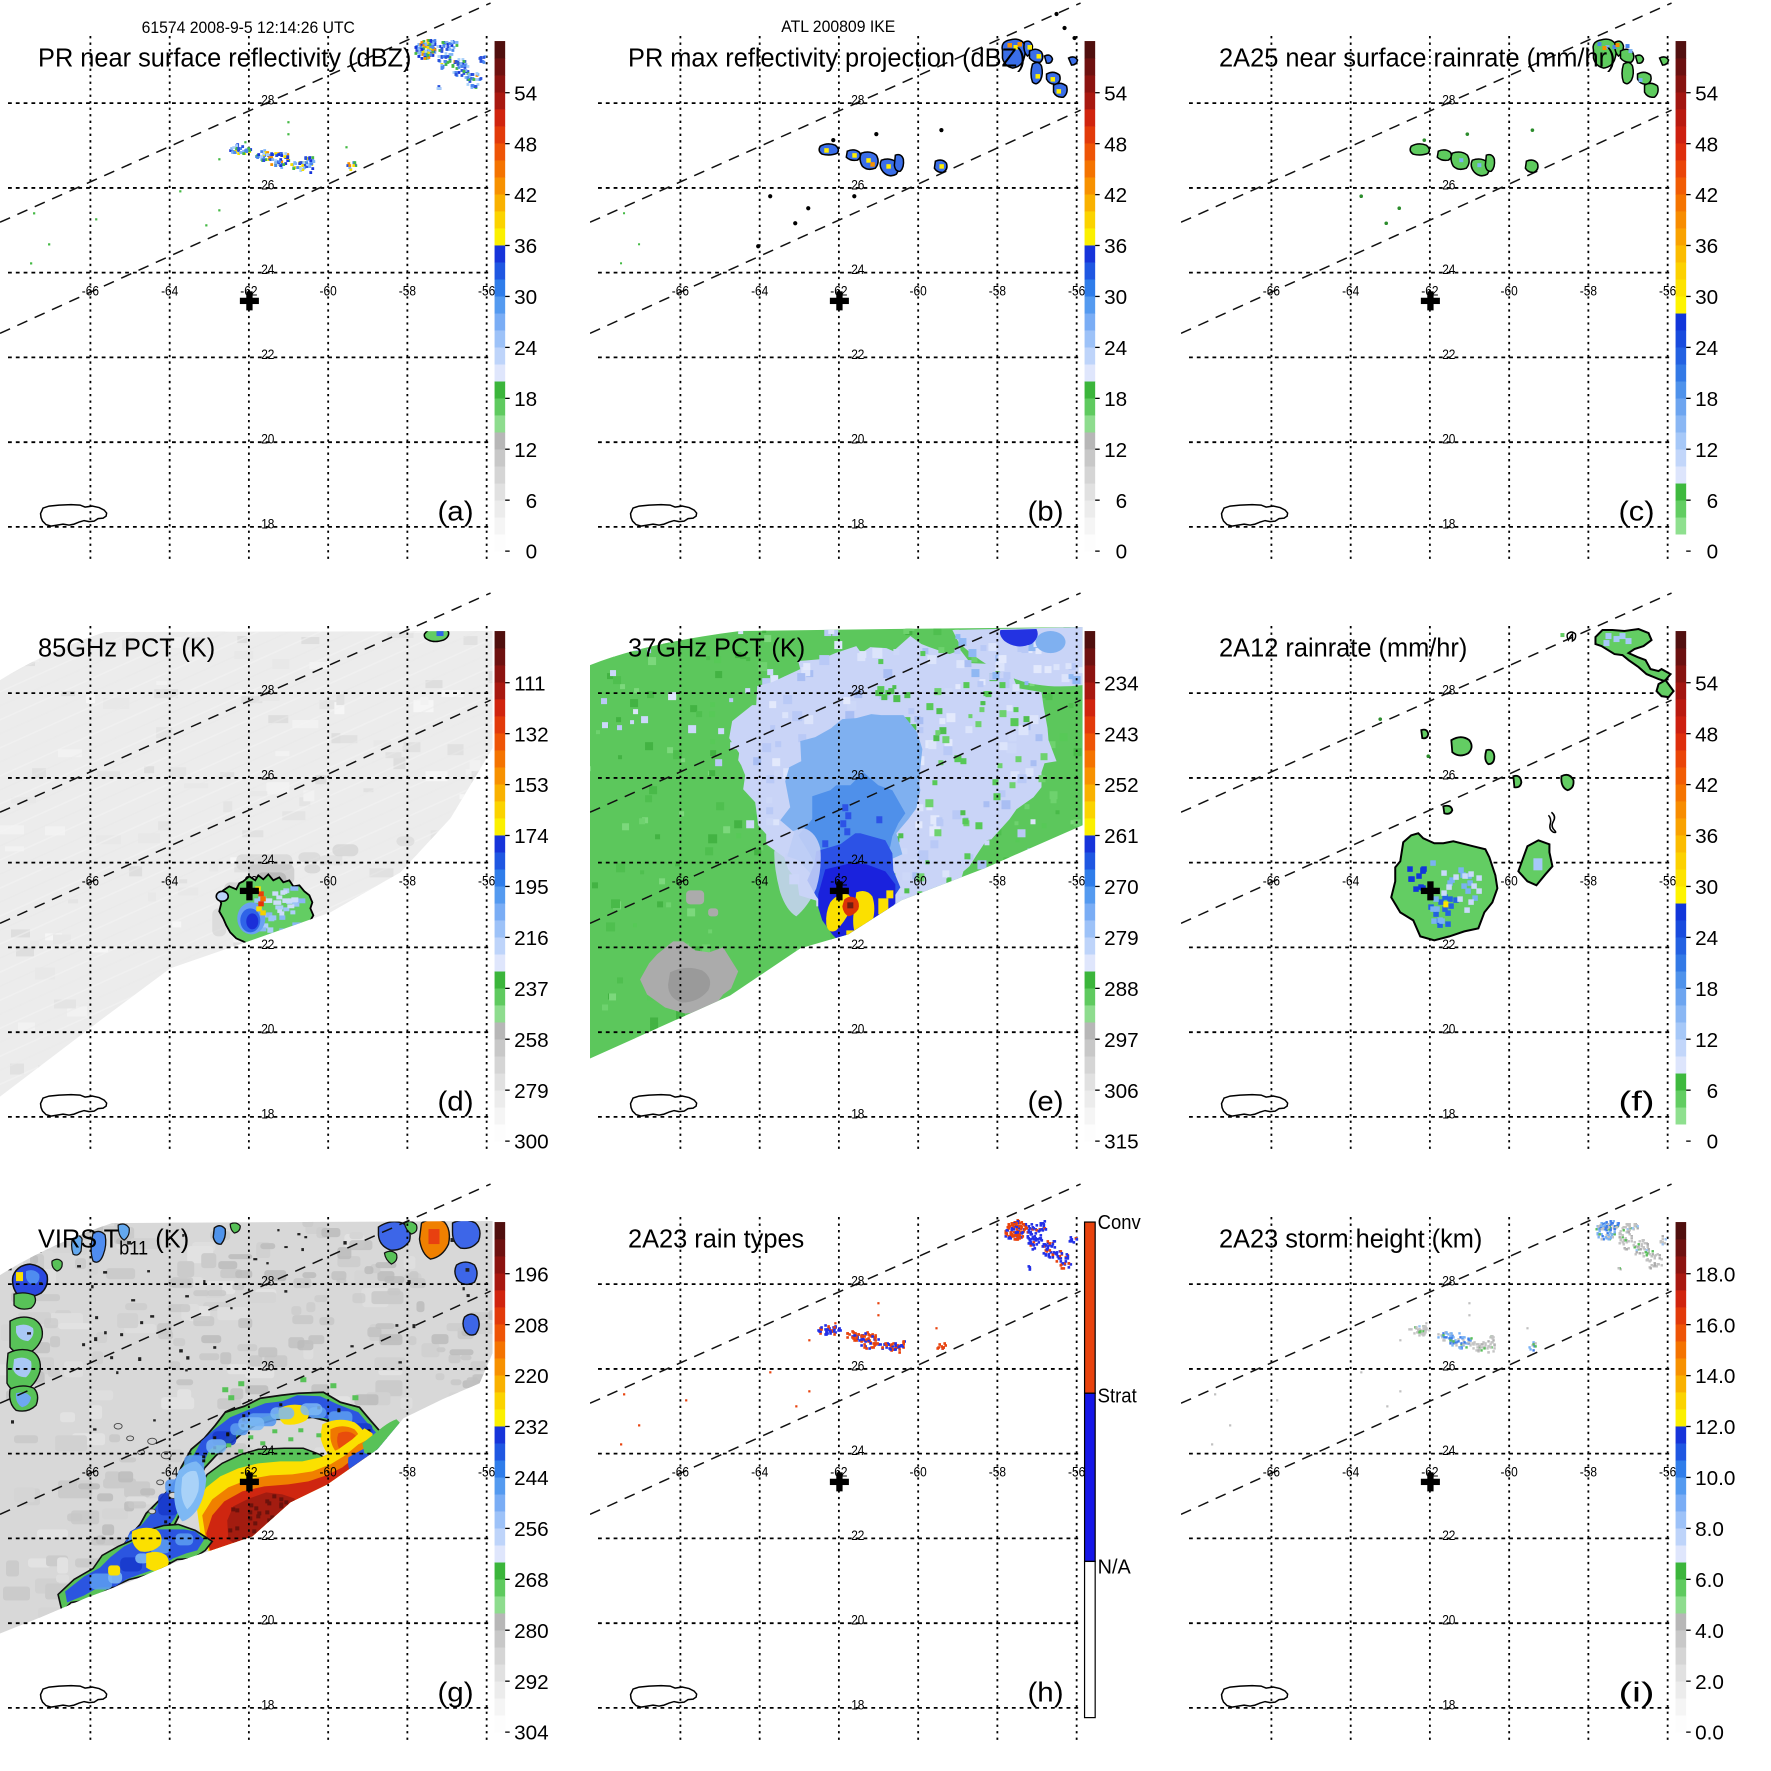 The height and width of the screenshot is (1771, 1771). What do you see at coordinates (1715, 1376) in the screenshot?
I see `svg-text: 14.0` at bounding box center [1715, 1376].